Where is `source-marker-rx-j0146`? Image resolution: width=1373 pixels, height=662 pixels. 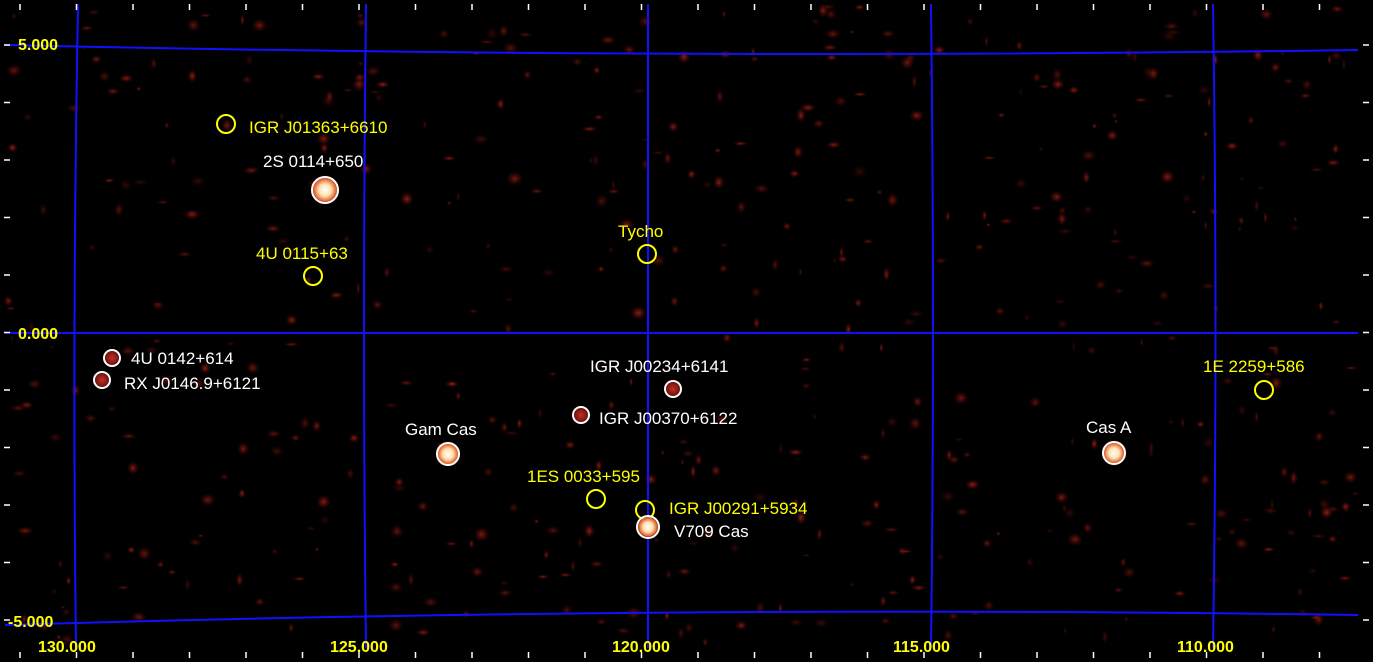
source-marker-rx-j0146 is located at coordinates (102, 380).